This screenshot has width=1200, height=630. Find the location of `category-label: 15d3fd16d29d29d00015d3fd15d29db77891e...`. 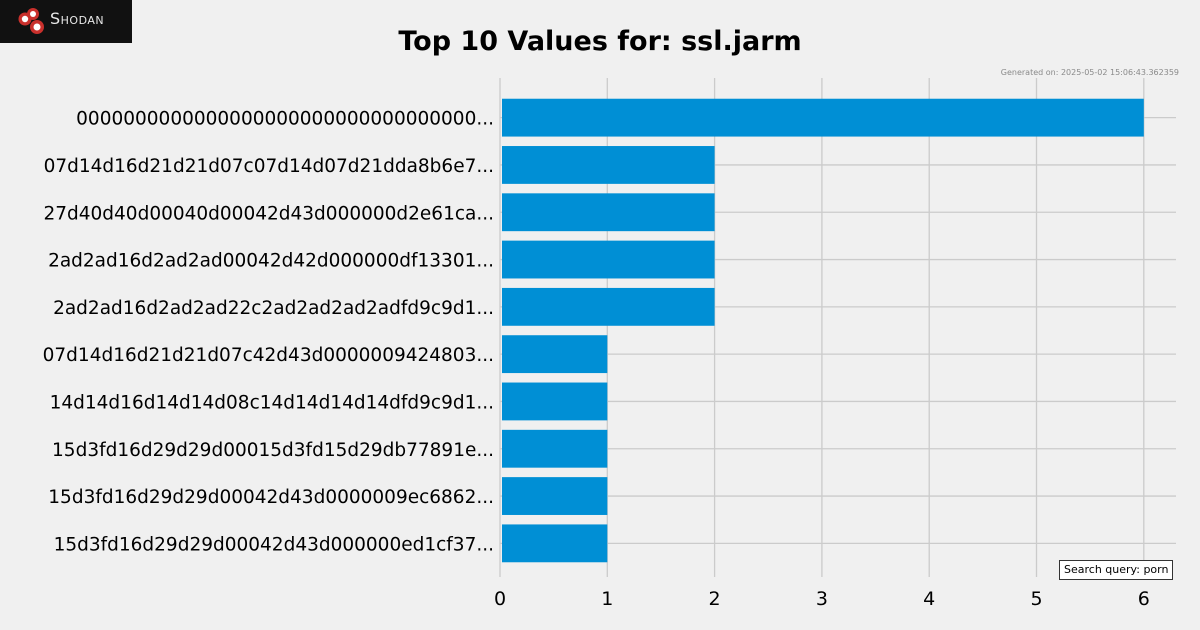

category-label: 15d3fd16d29d29d00015d3fd15d29db77891e... is located at coordinates (273, 450).